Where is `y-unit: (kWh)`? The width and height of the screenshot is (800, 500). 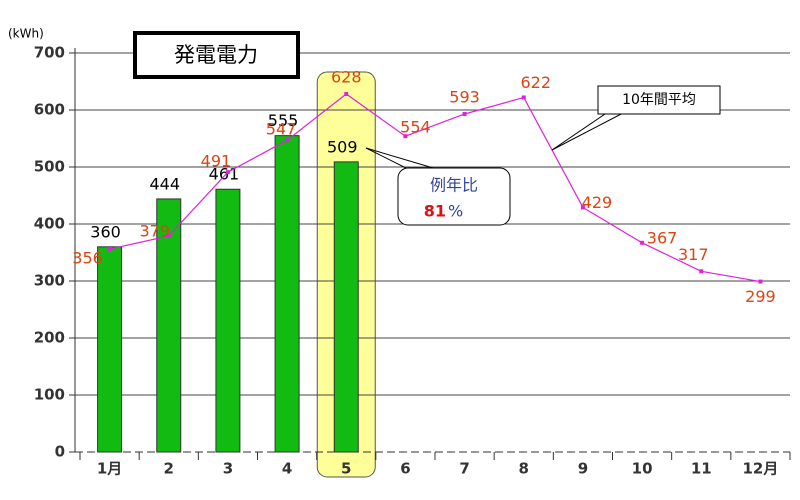 y-unit: (kWh) is located at coordinates (26, 34).